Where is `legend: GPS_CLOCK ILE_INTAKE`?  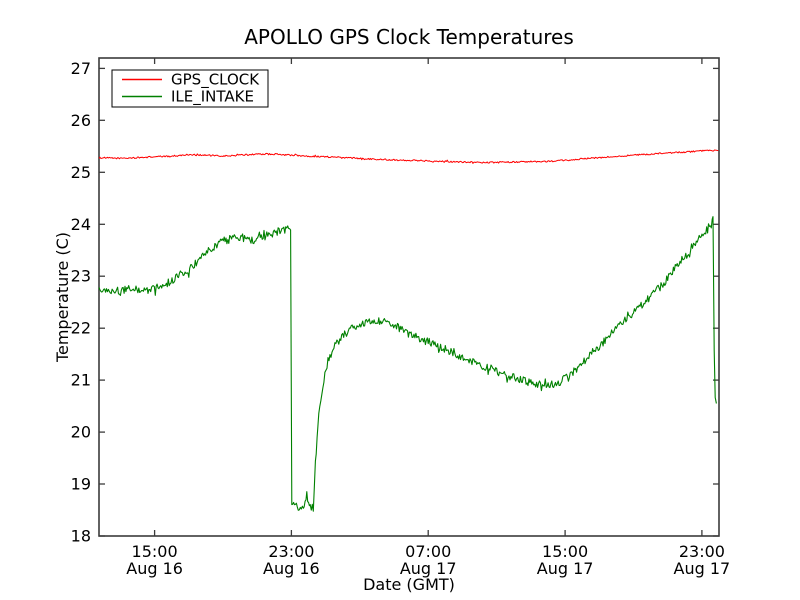 legend: GPS_CLOCK ILE_INTAKE is located at coordinates (190, 88).